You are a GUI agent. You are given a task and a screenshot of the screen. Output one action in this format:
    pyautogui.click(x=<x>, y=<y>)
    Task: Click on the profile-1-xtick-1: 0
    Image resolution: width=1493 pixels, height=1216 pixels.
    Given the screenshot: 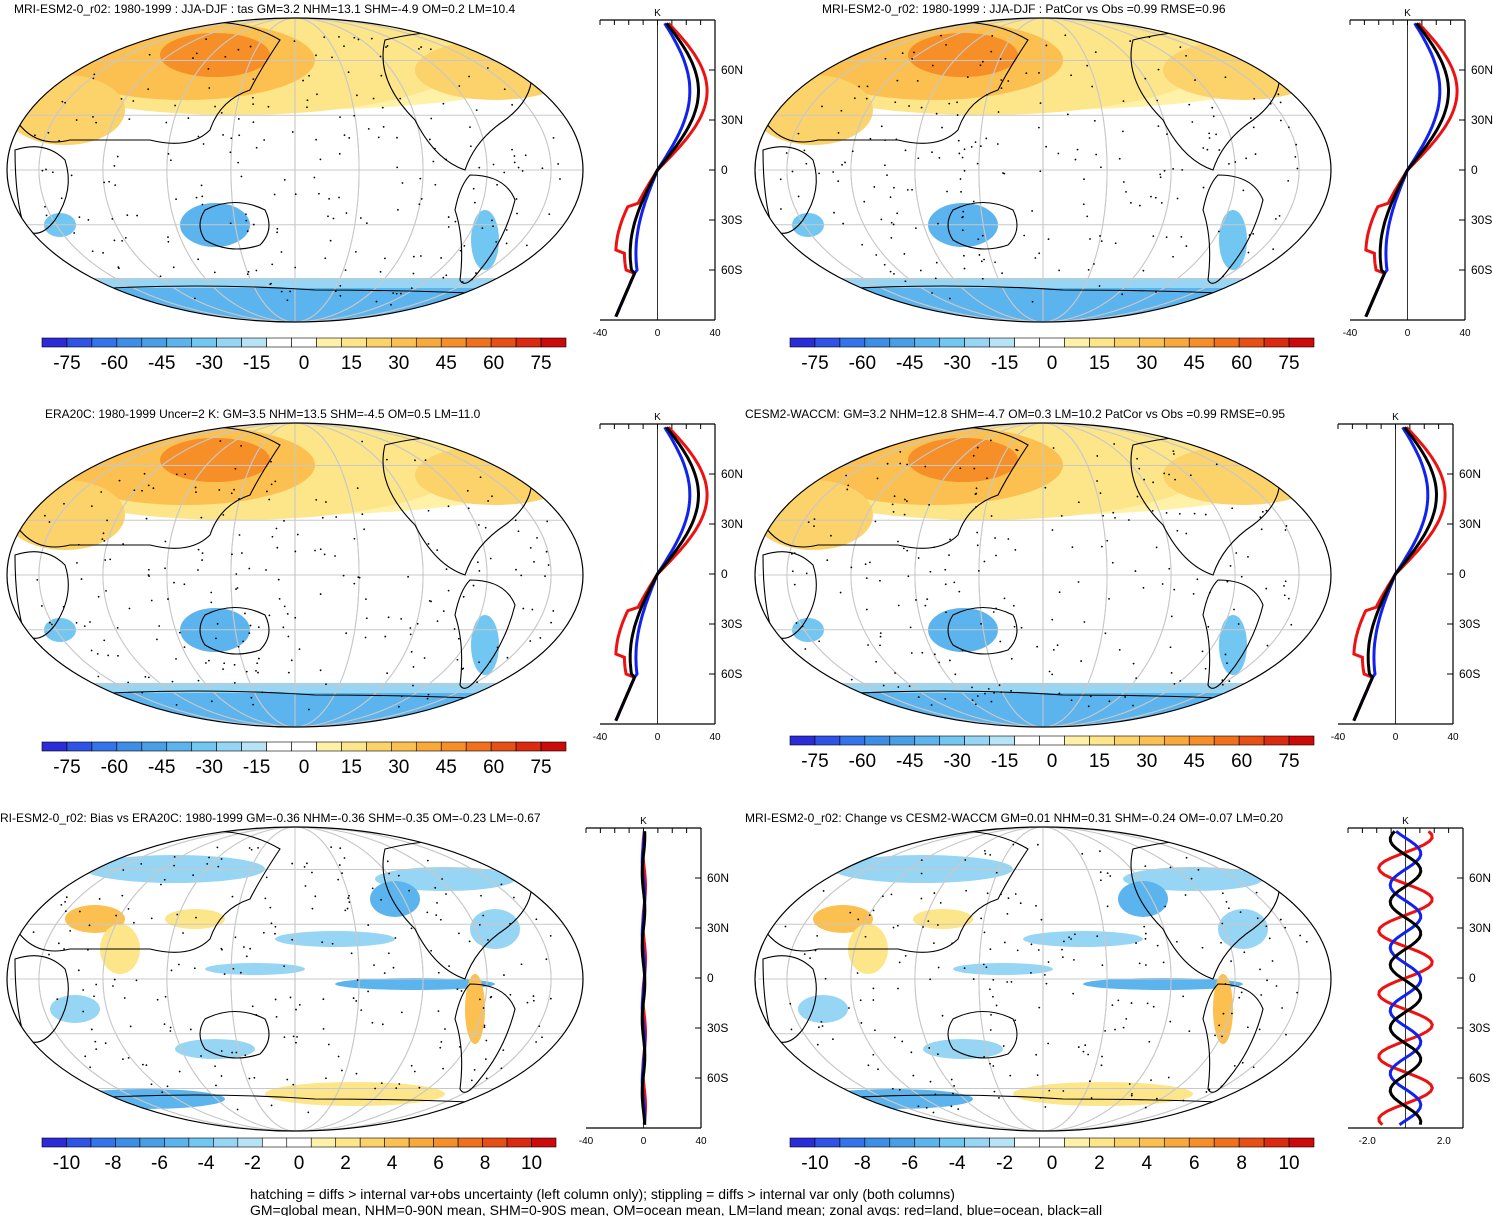 What is the action you would take?
    pyautogui.click(x=658, y=333)
    